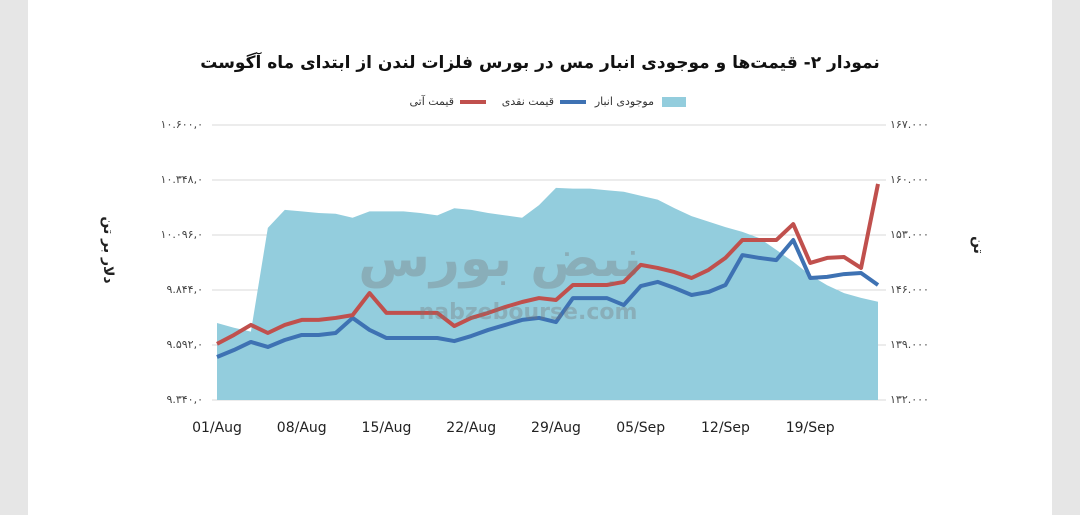  What do you see at coordinates (909, 179) in the screenshot?
I see `y2-tick-label: ۱۶۰.۰۰۰` at bounding box center [909, 179].